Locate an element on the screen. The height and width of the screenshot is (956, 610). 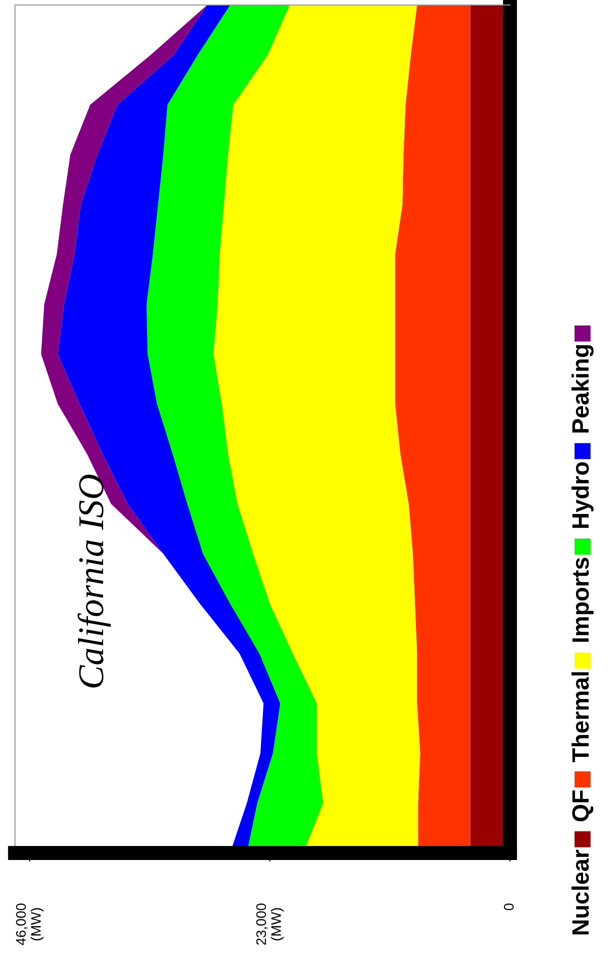
legend-label: Thermal is located at coordinates (580, 717).